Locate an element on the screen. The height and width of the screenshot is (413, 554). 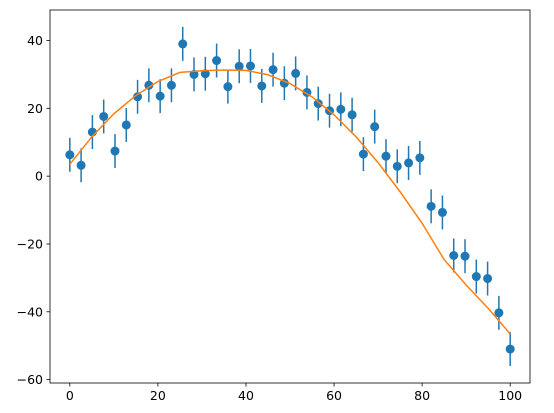
x-tick-label: 0 is located at coordinates (70, 395).